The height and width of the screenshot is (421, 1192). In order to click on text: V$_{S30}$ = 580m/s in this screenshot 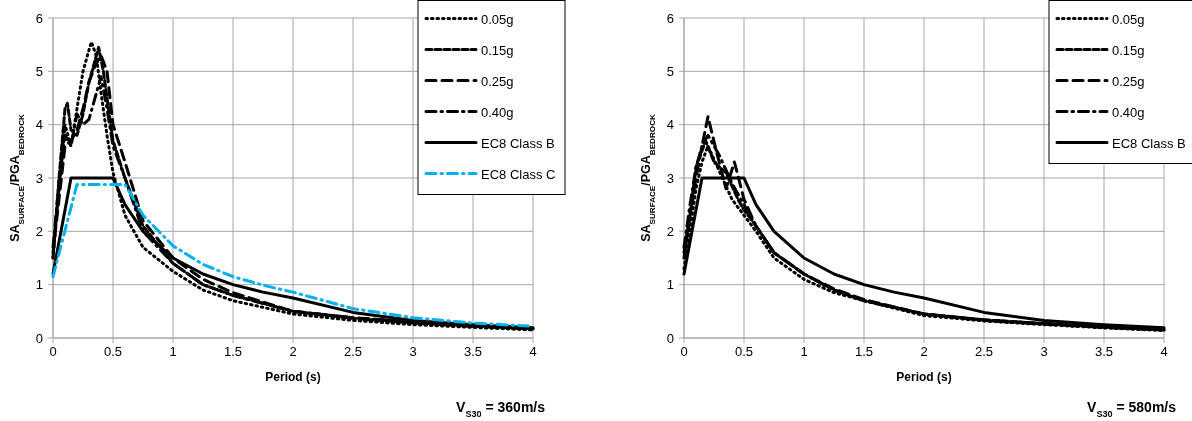, I will do `click(1132, 409)`.